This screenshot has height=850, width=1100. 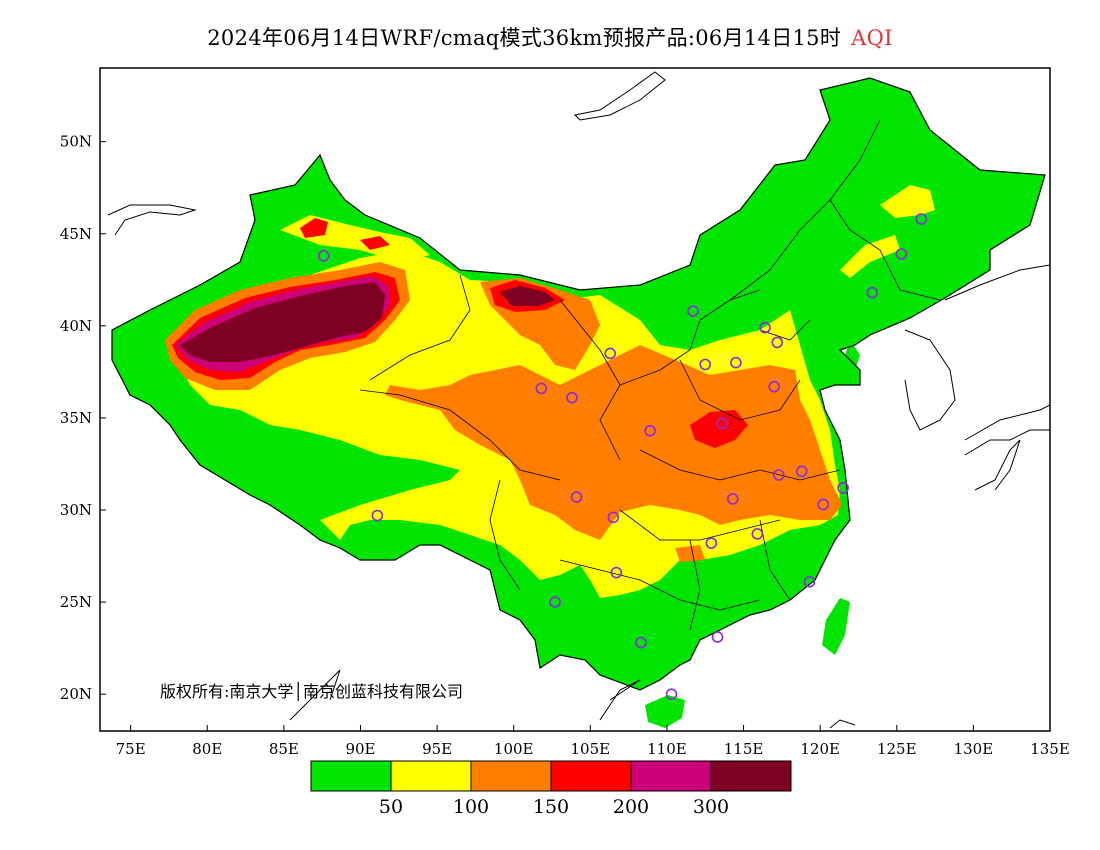 What do you see at coordinates (613, 442) in the screenshot?
I see `zone-orange-central` at bounding box center [613, 442].